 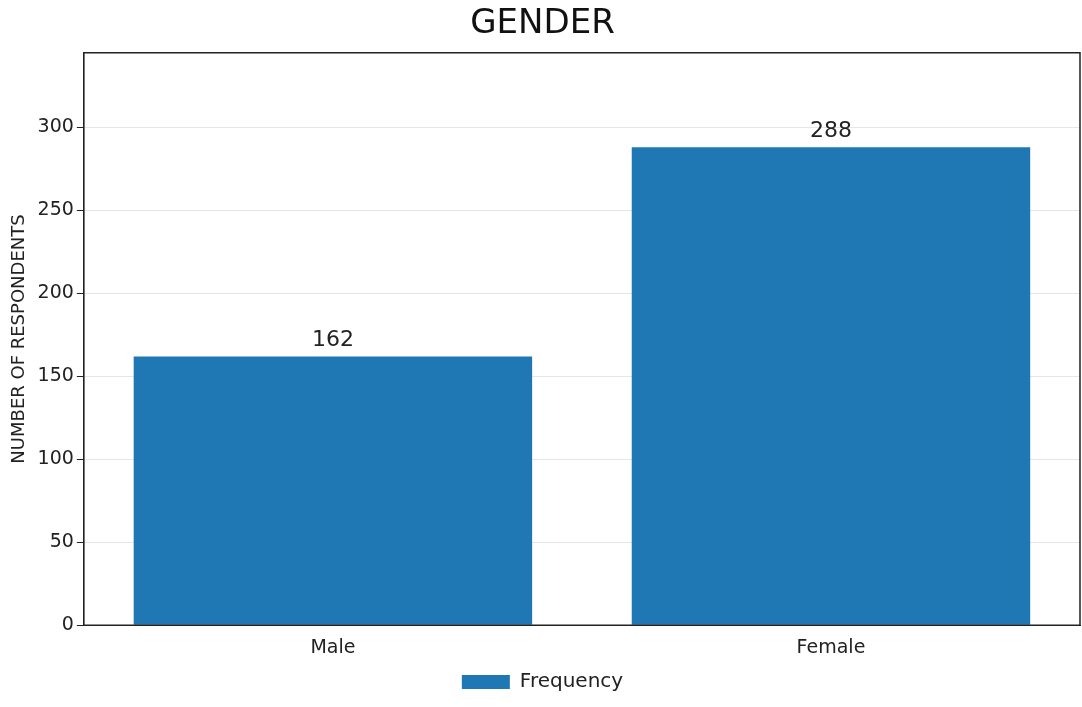 What do you see at coordinates (333, 645) in the screenshot?
I see `x-tick-label: Male` at bounding box center [333, 645].